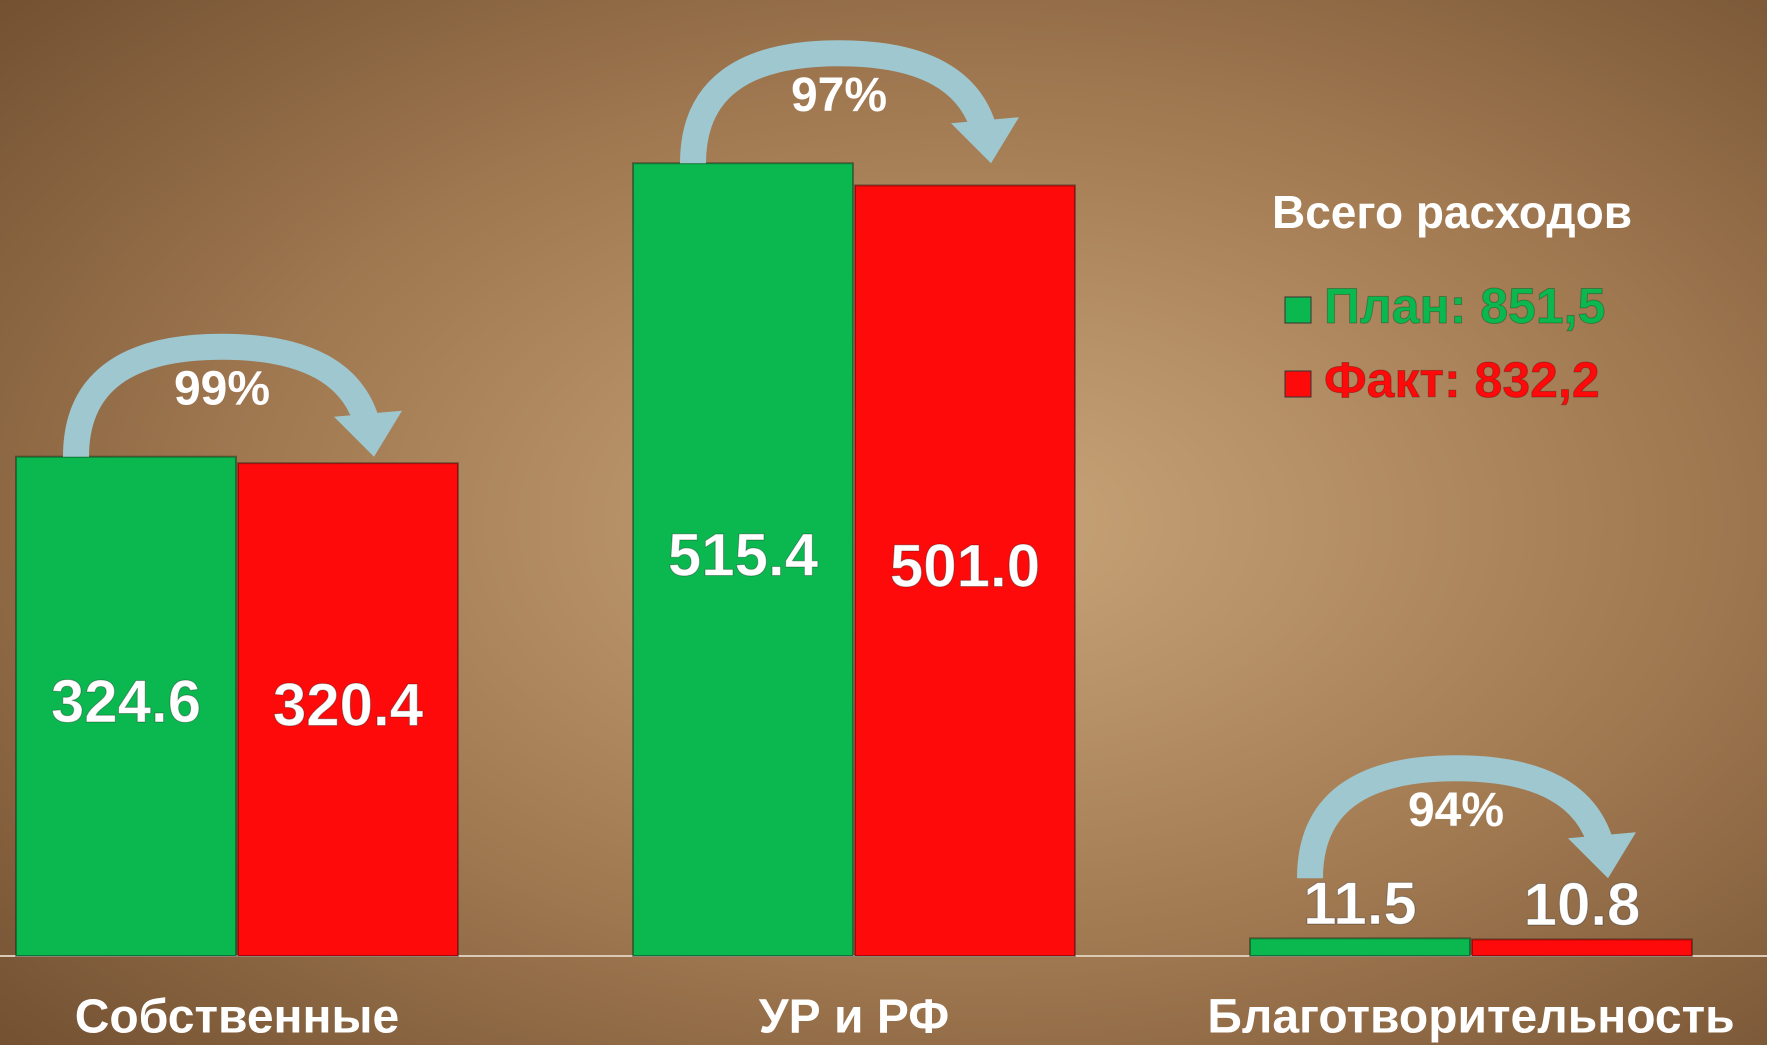 The height and width of the screenshot is (1045, 1767). Describe the element at coordinates (854, 1017) in the screenshot. I see `x-tick-label: УР и РФ` at that location.